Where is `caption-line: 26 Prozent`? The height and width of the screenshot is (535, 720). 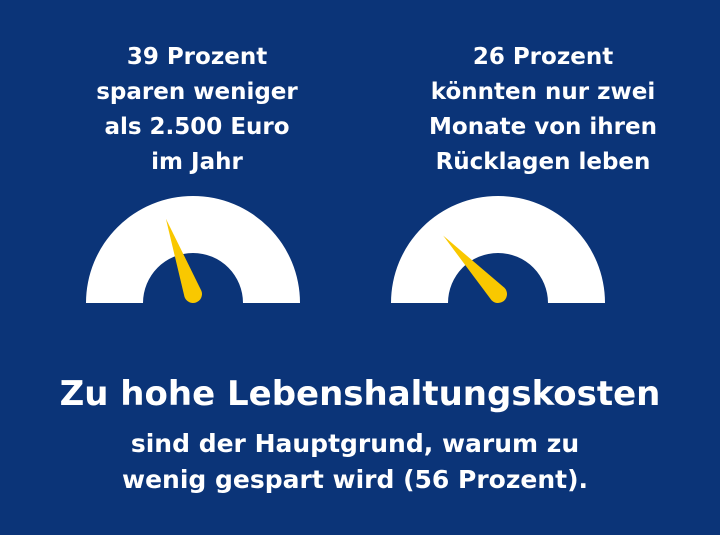 caption-line: 26 Prozent is located at coordinates (543, 57).